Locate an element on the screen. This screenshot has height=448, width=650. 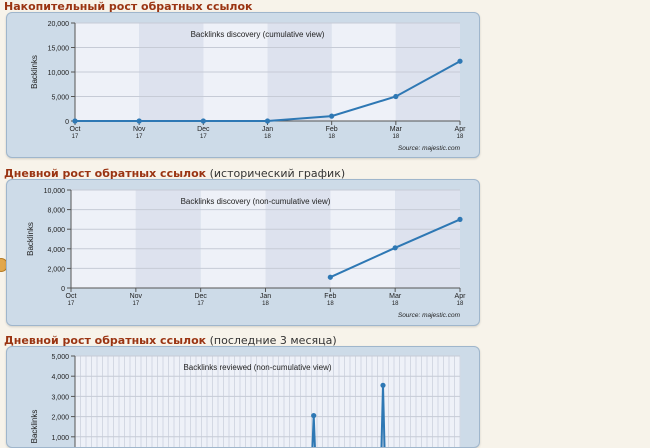
y-tick-label: 6,000 is located at coordinates (56, 230).